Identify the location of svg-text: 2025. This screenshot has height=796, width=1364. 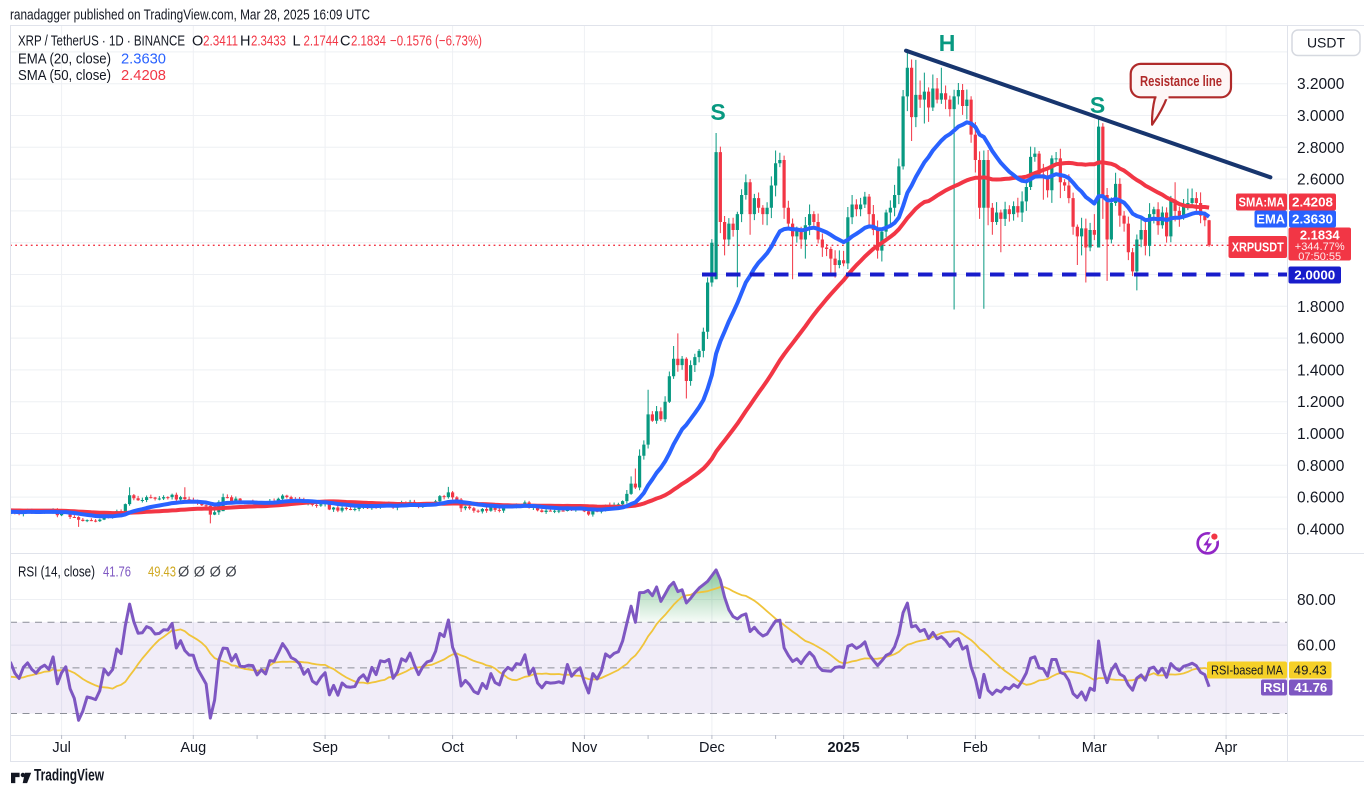
(843, 748).